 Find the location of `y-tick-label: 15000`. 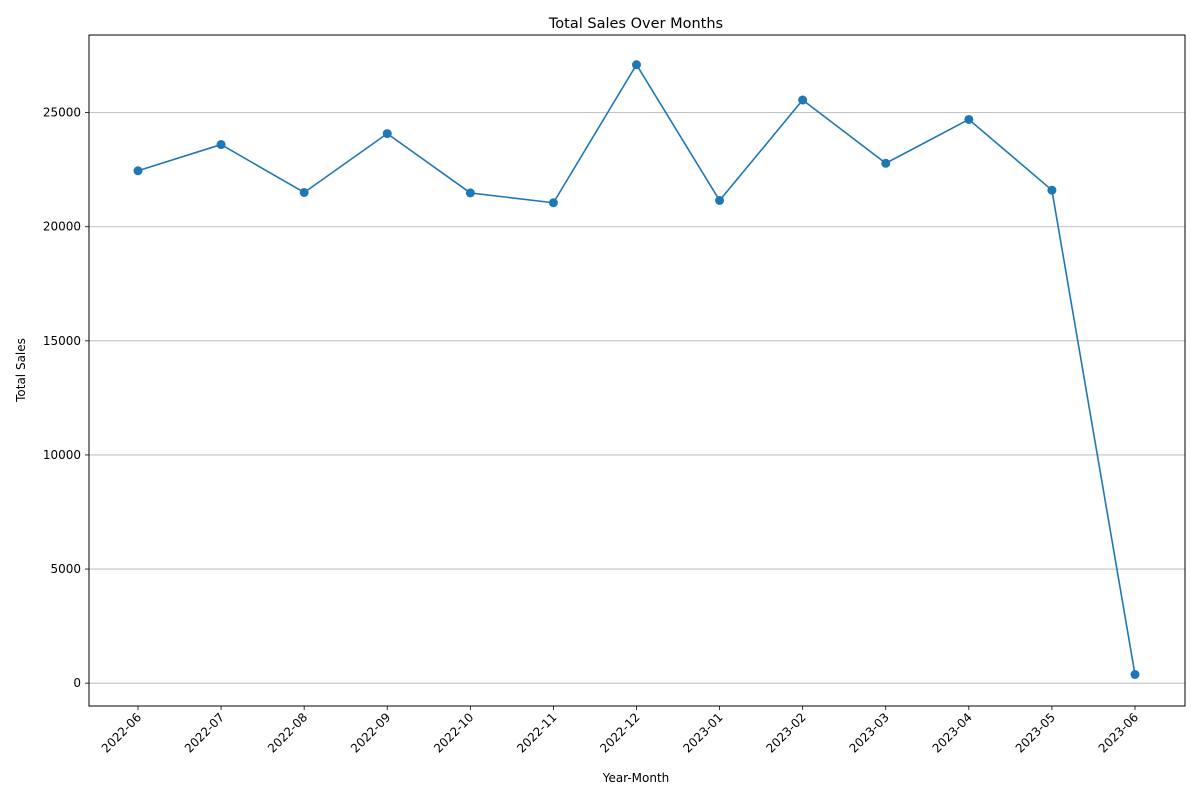

y-tick-label: 15000 is located at coordinates (62, 341).